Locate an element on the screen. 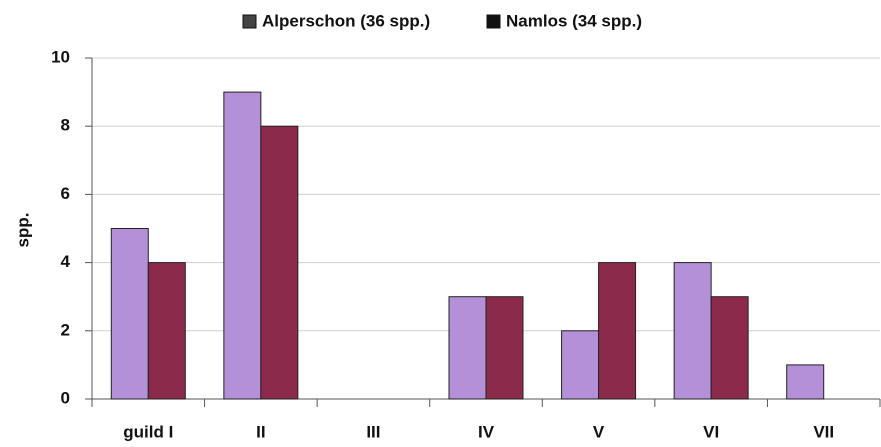 The height and width of the screenshot is (447, 881). y-tick-label: 0 is located at coordinates (65, 397).